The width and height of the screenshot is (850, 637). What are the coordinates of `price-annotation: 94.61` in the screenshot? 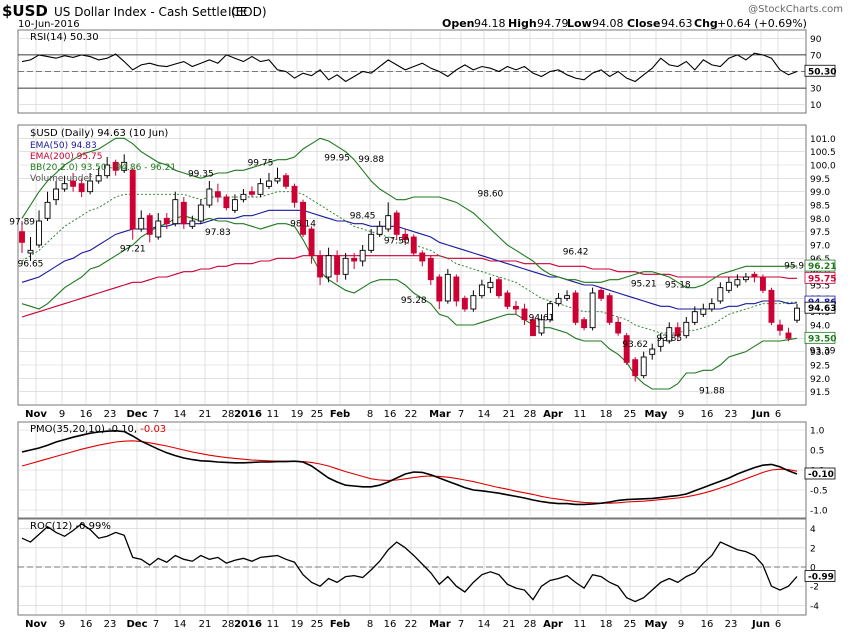 It's located at (542, 319).